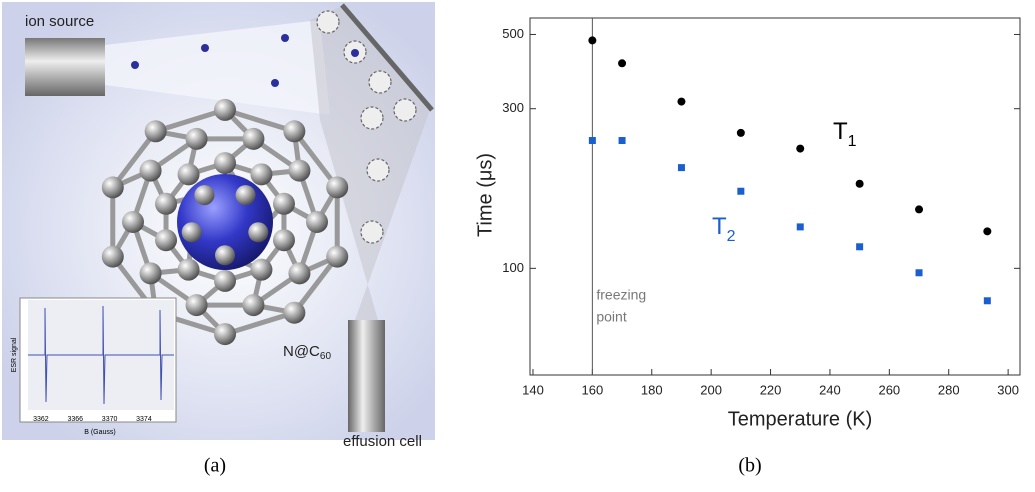 This screenshot has height=492, width=1035. Describe the element at coordinates (711, 389) in the screenshot. I see `x-tick-label: 200` at that location.